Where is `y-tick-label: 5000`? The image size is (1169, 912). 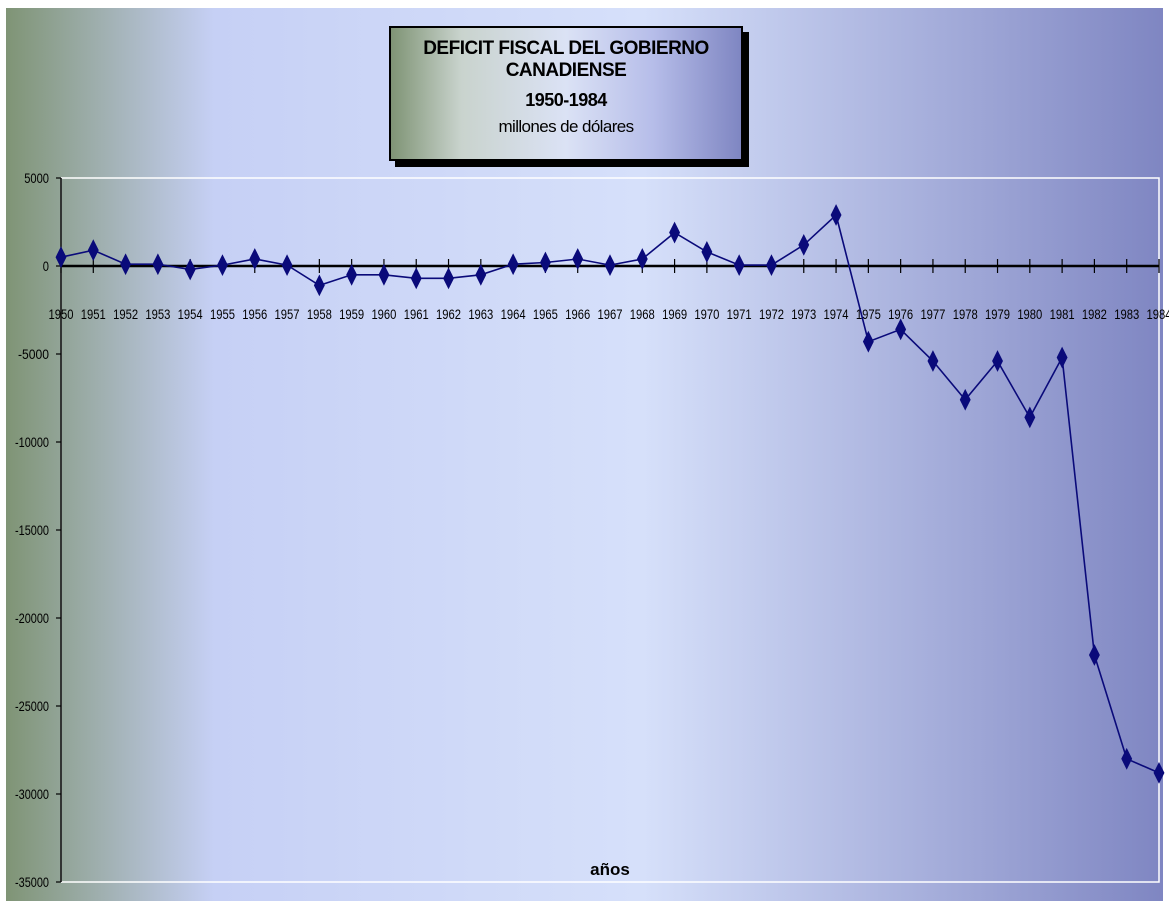 y-tick-label: 5000 is located at coordinates (36, 178).